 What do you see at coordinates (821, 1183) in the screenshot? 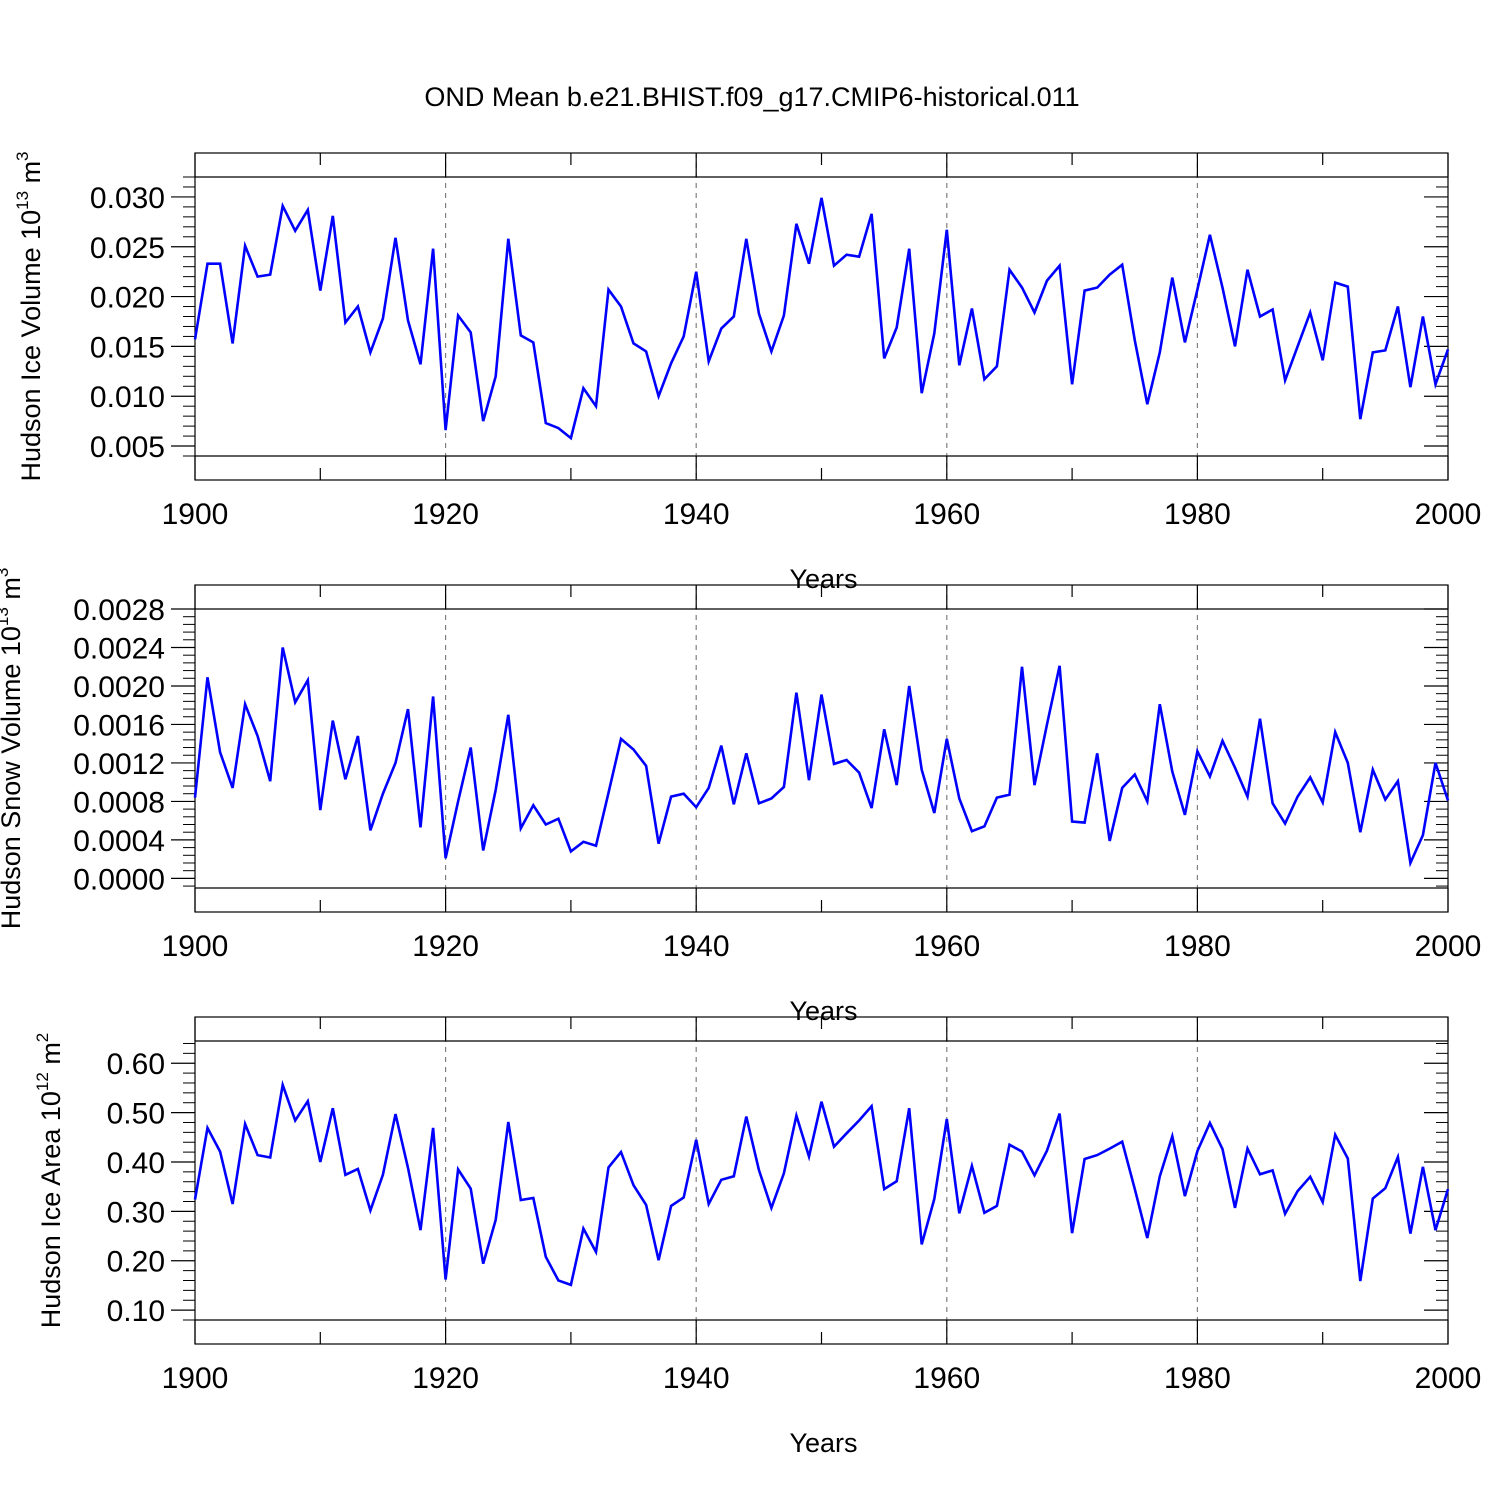
I see `series-line-ice-area` at bounding box center [821, 1183].